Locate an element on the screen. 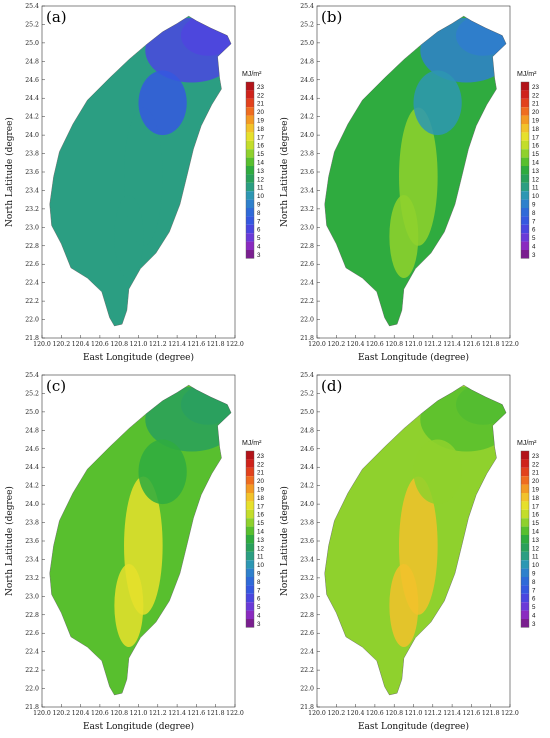  panel-label: (c) is located at coordinates (56, 386).